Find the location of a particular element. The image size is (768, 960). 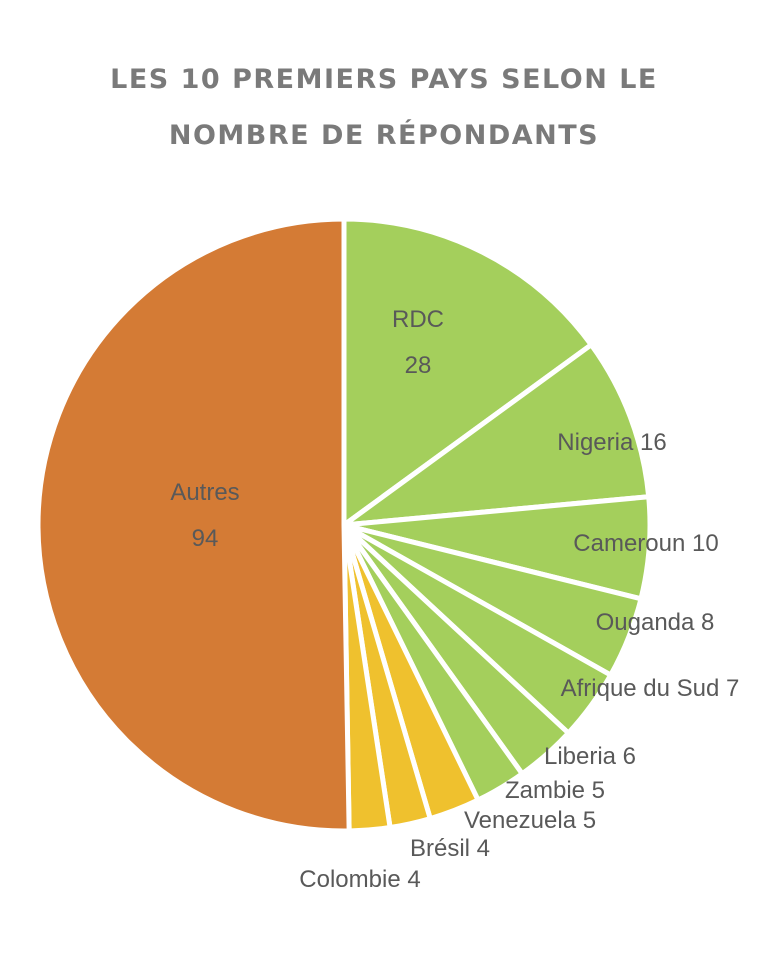

chart-title-line-1: LES 10 PREMIERS PAYS SELON LE is located at coordinates (384, 79).